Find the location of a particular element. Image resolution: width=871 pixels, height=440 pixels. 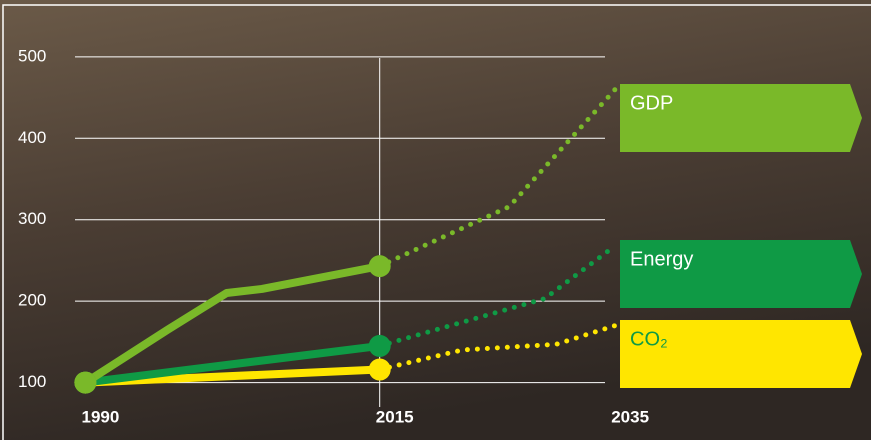

legend-label: CO₂ is located at coordinates (649, 339).